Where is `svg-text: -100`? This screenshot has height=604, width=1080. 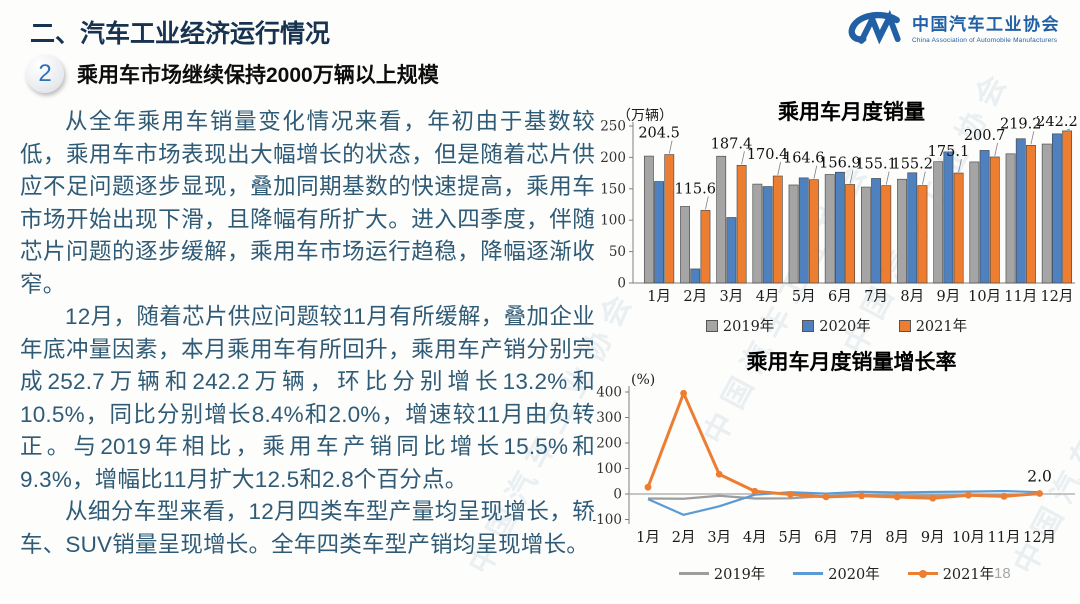
svg-text: -100 is located at coordinates (607, 520).